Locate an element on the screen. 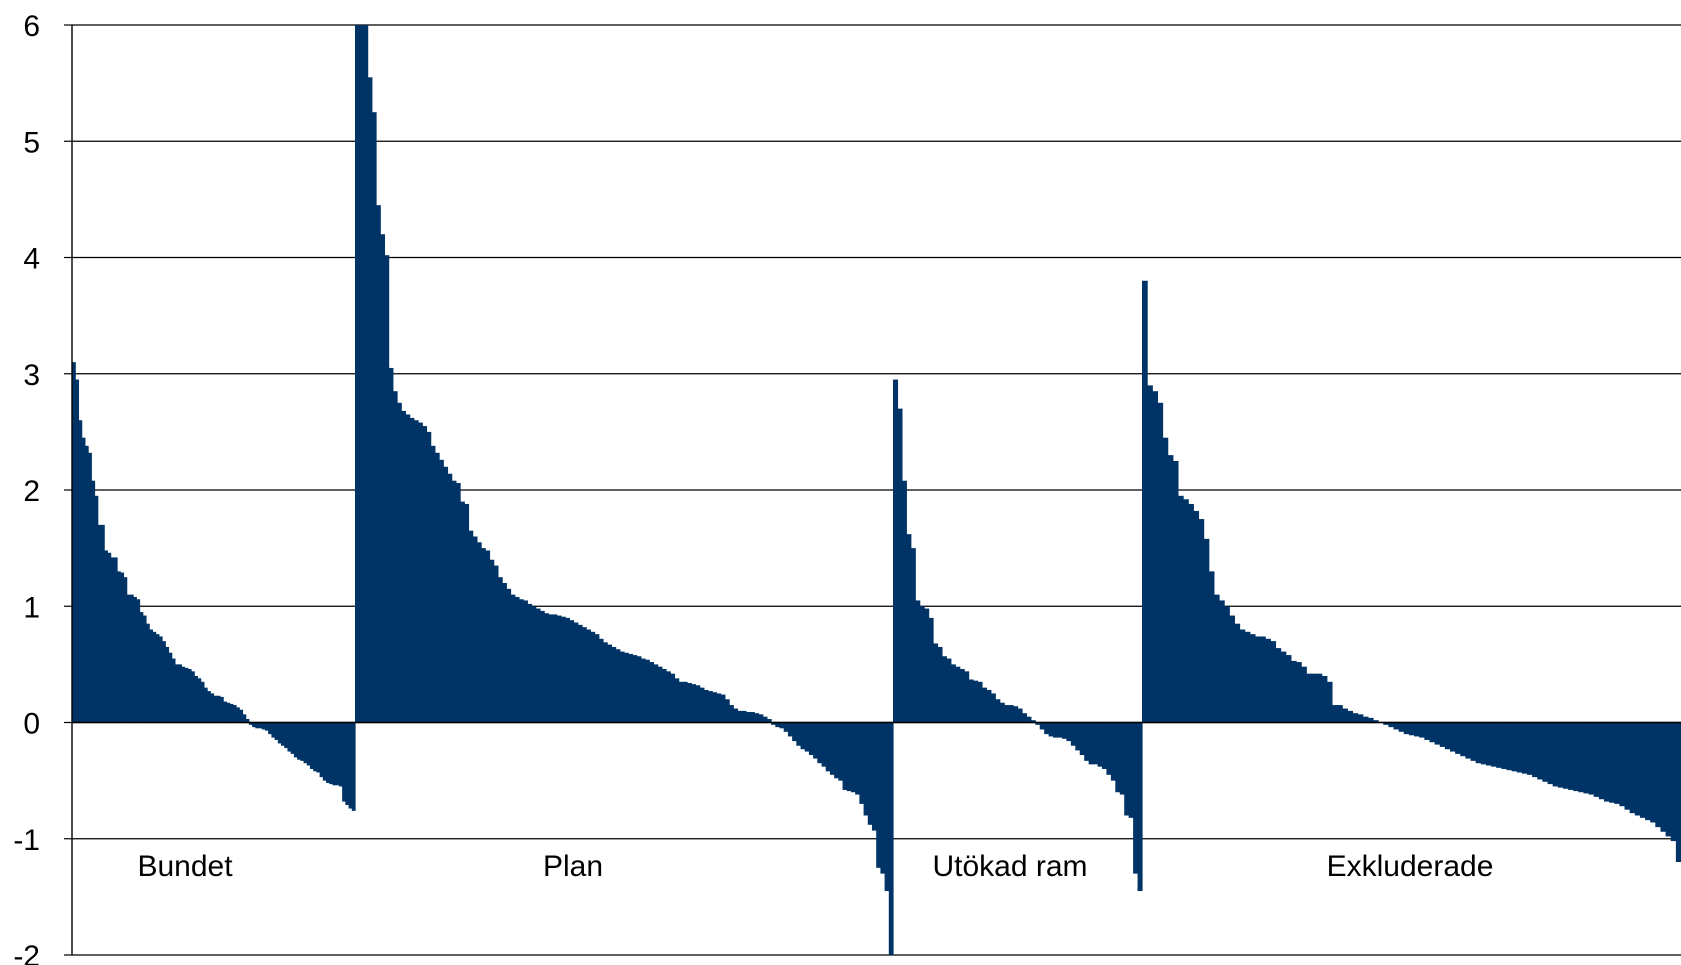 Image resolution: width=1681 pixels, height=965 pixels. y-tick-label: 5 is located at coordinates (31, 142).